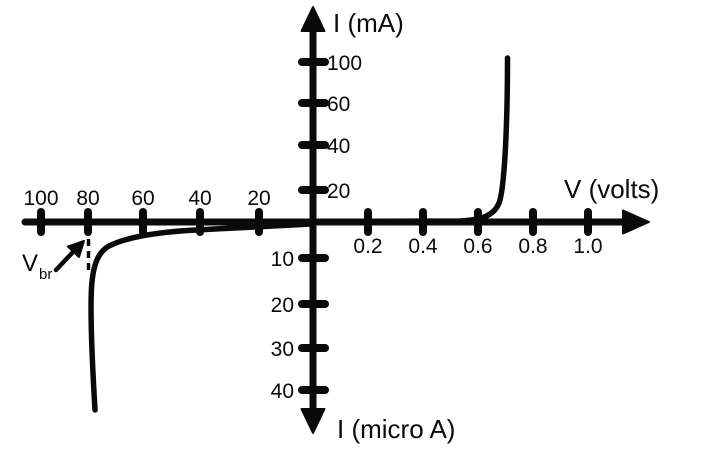  Describe the element at coordinates (368, 23) in the screenshot. I see `y-positive-axis-title: I (mA)` at that location.